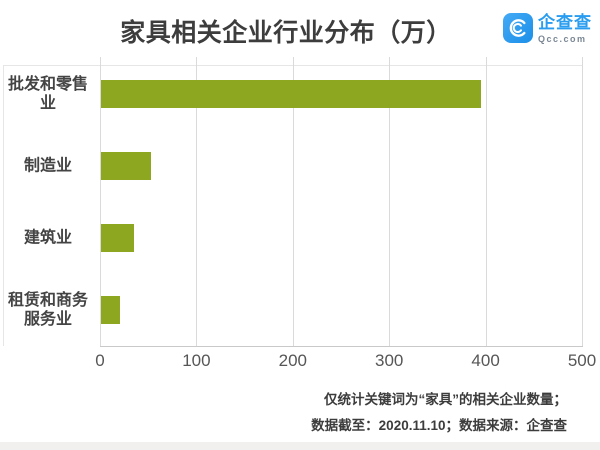 This screenshot has width=600, height=450. I want to click on category-label: 制造业, so click(47, 166).